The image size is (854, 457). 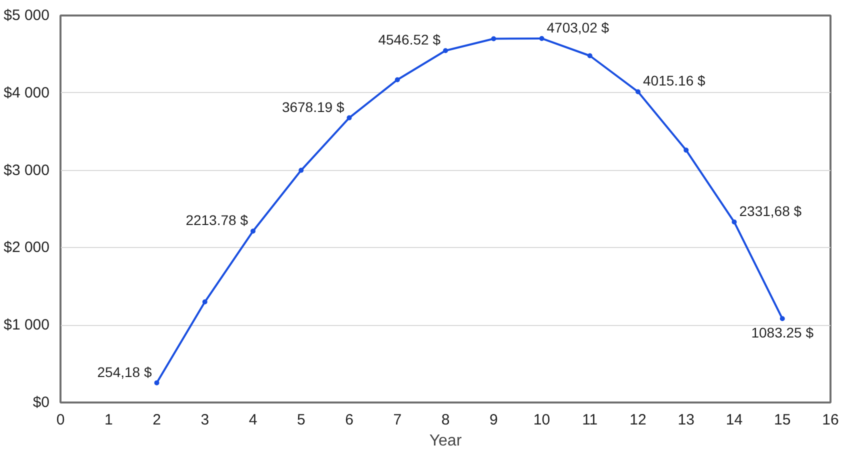 What do you see at coordinates (108, 420) in the screenshot?
I see `x-tick-label: 1` at bounding box center [108, 420].